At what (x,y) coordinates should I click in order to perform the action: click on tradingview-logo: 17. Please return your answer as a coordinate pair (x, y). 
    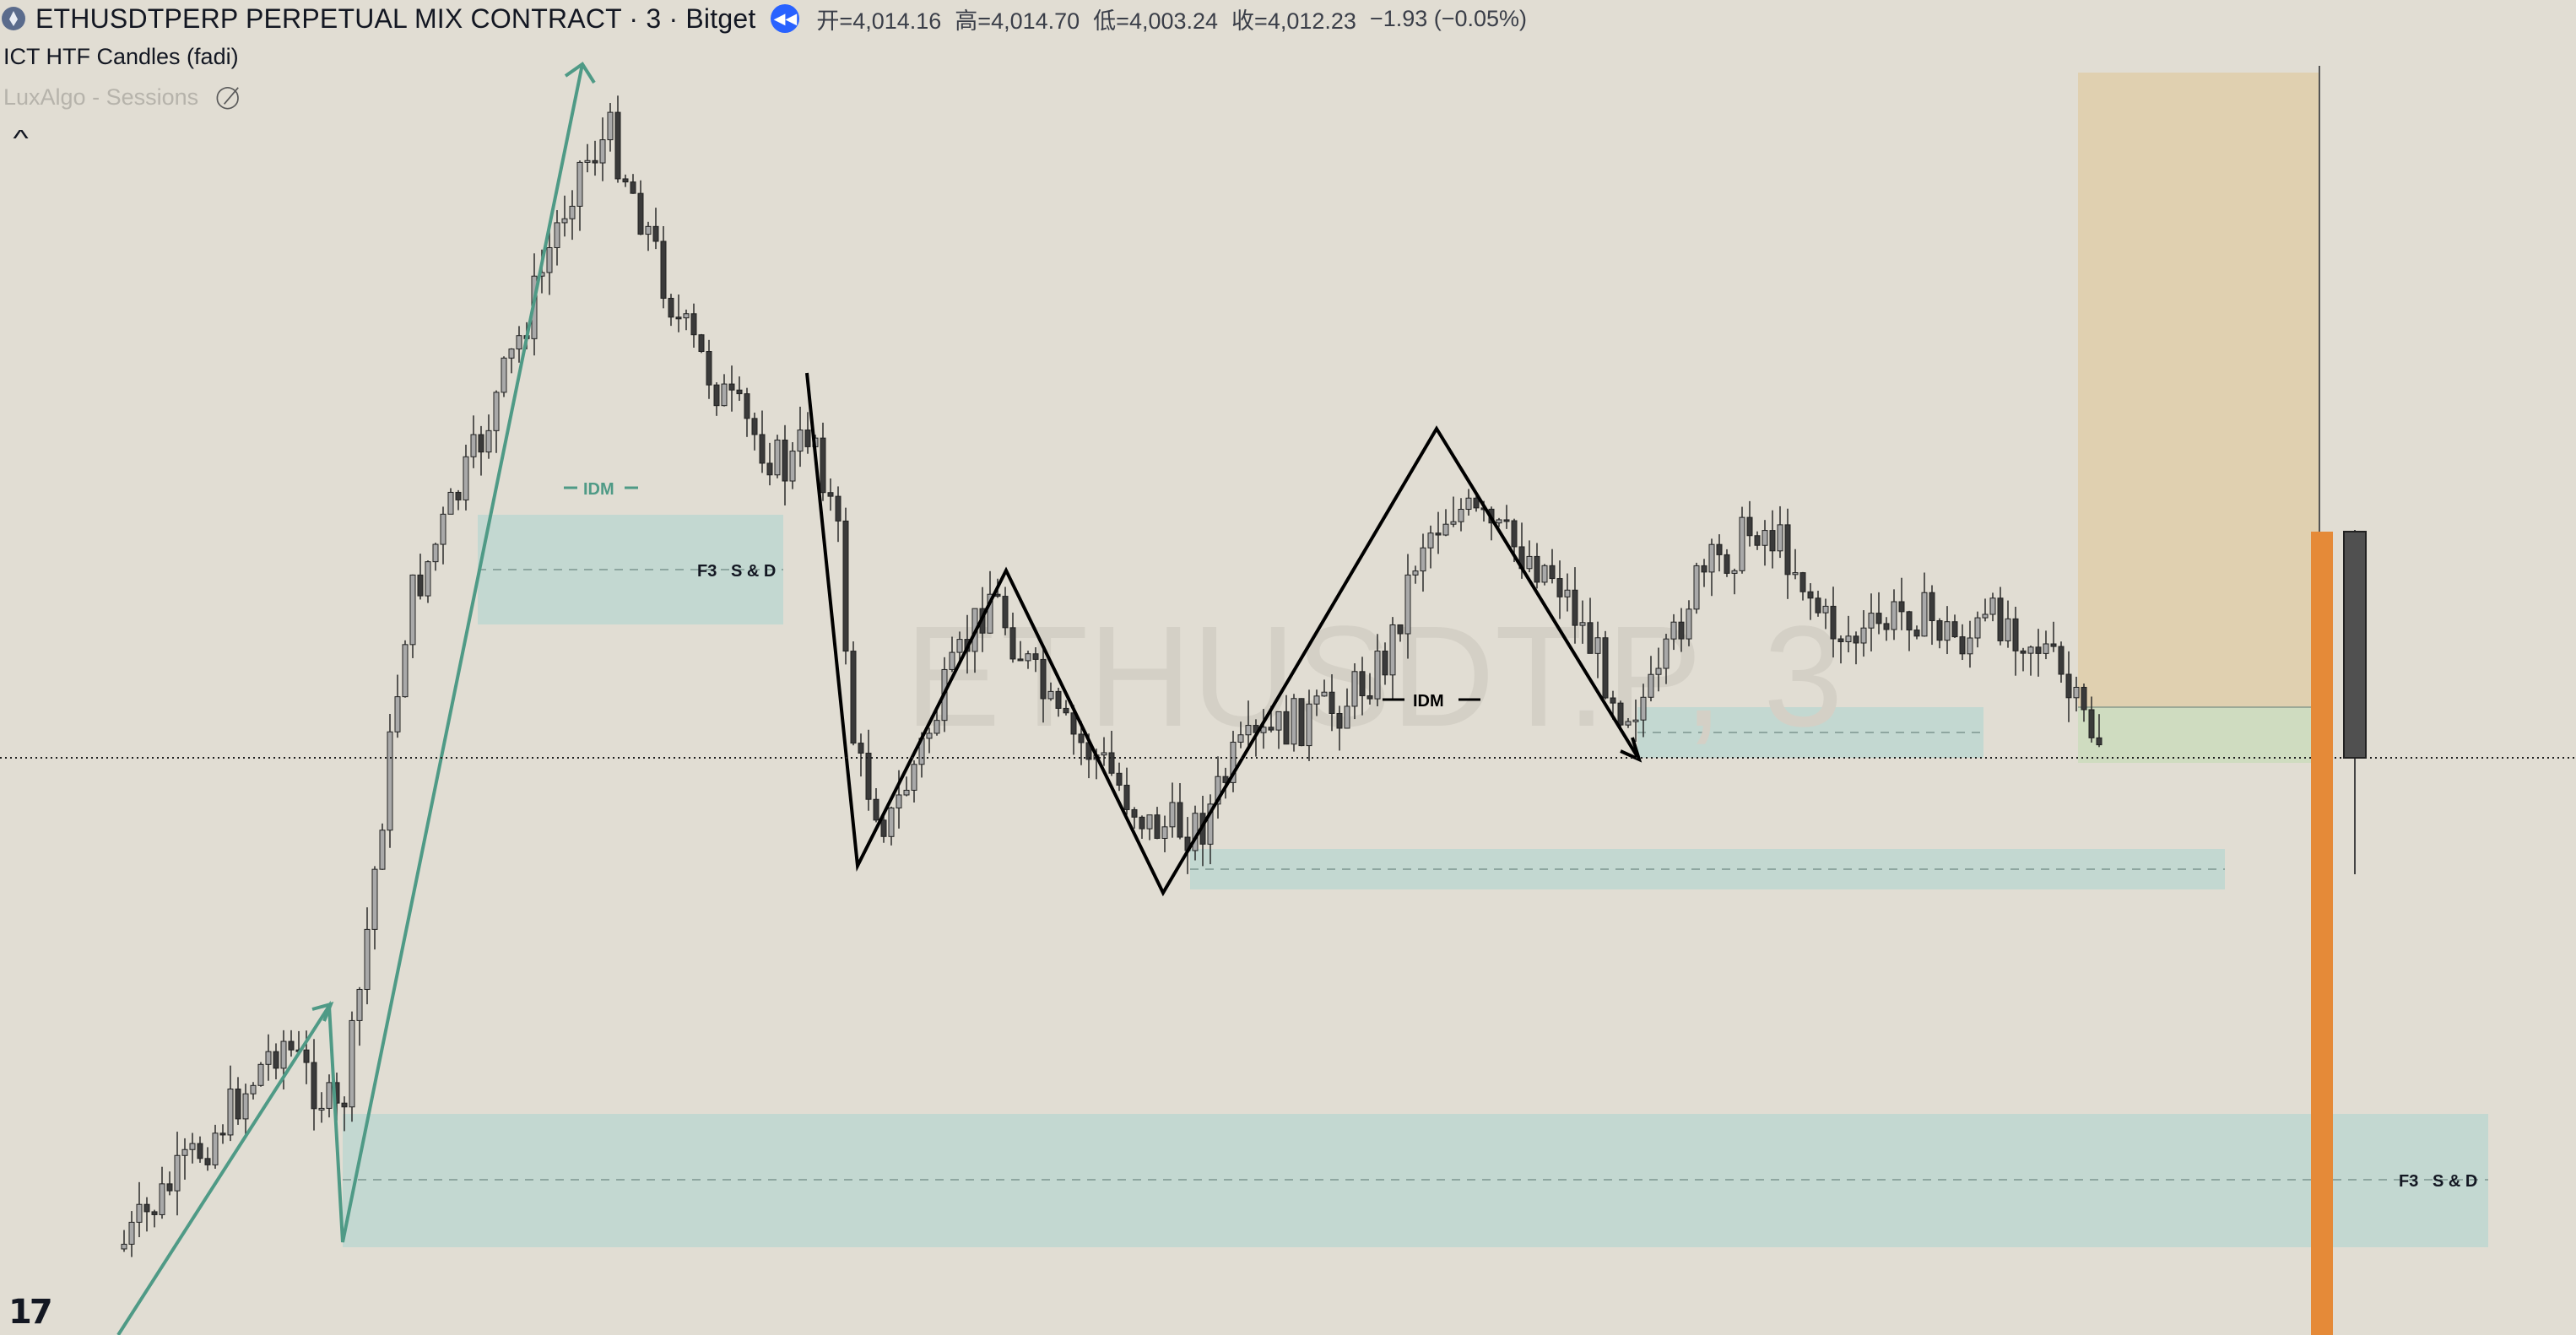
    Looking at the image, I should click on (30, 1312).